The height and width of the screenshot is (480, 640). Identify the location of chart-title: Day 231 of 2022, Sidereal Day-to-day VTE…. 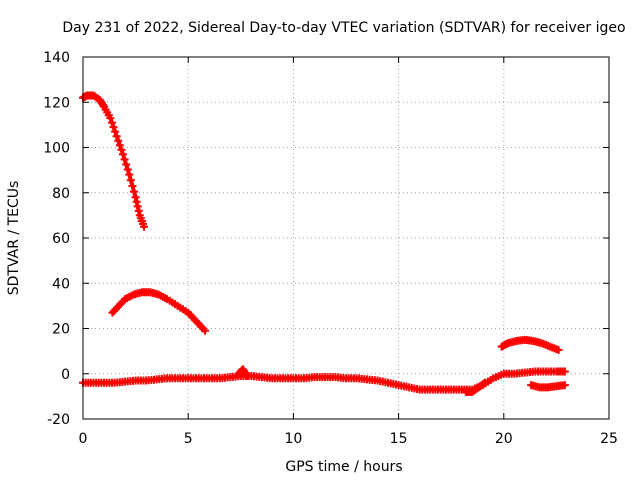
(343, 28).